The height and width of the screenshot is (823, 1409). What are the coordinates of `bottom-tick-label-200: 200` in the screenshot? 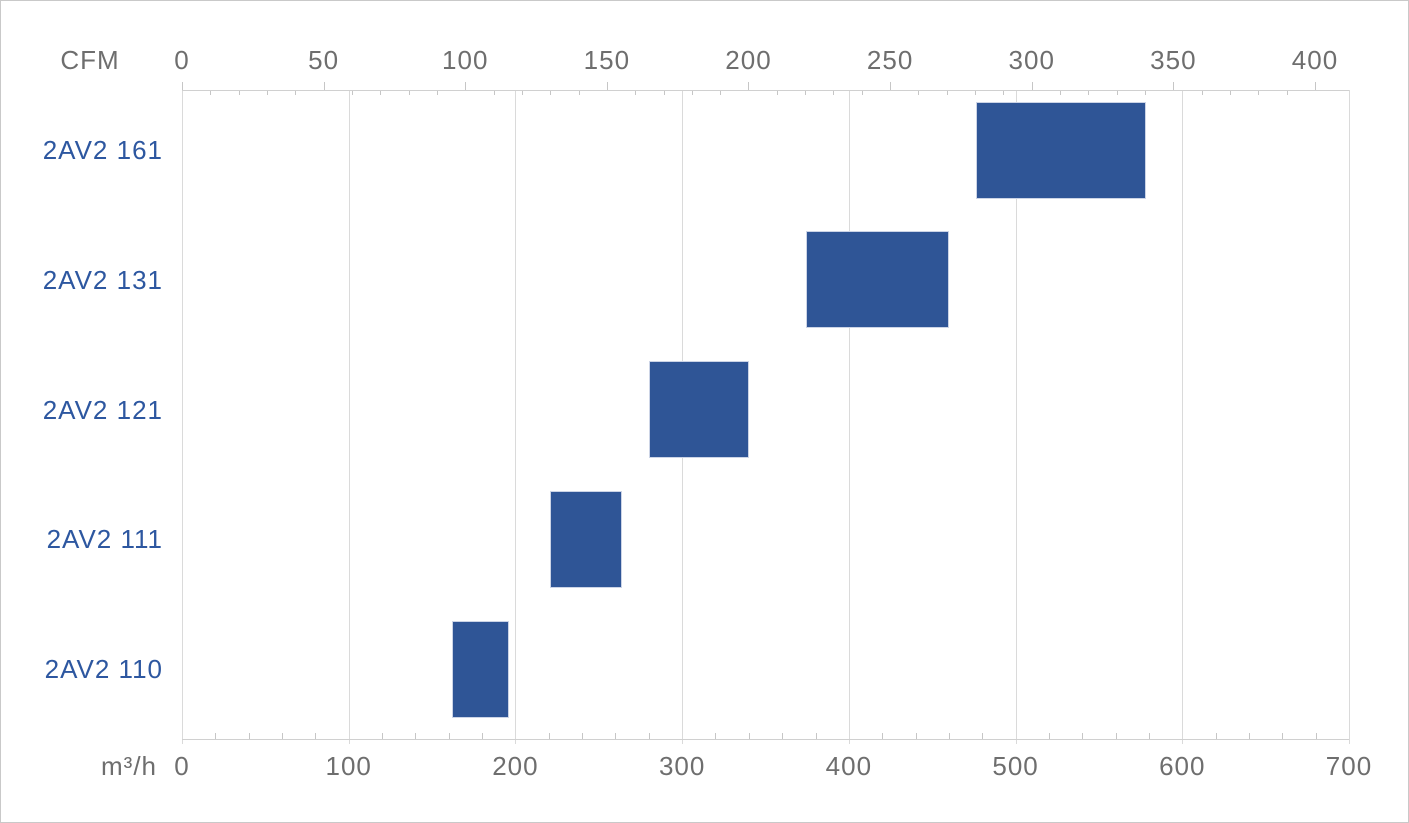 It's located at (515, 766).